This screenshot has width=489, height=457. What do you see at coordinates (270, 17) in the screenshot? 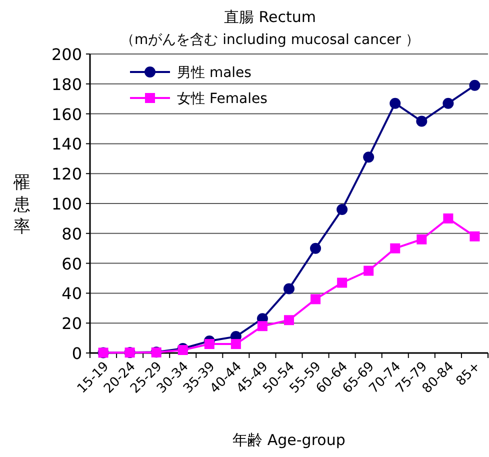
I see `title: 直腸 Rectum` at bounding box center [270, 17].